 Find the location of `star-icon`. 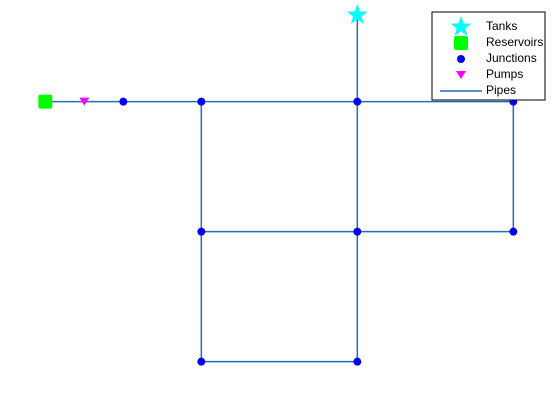

star-icon is located at coordinates (461, 26).